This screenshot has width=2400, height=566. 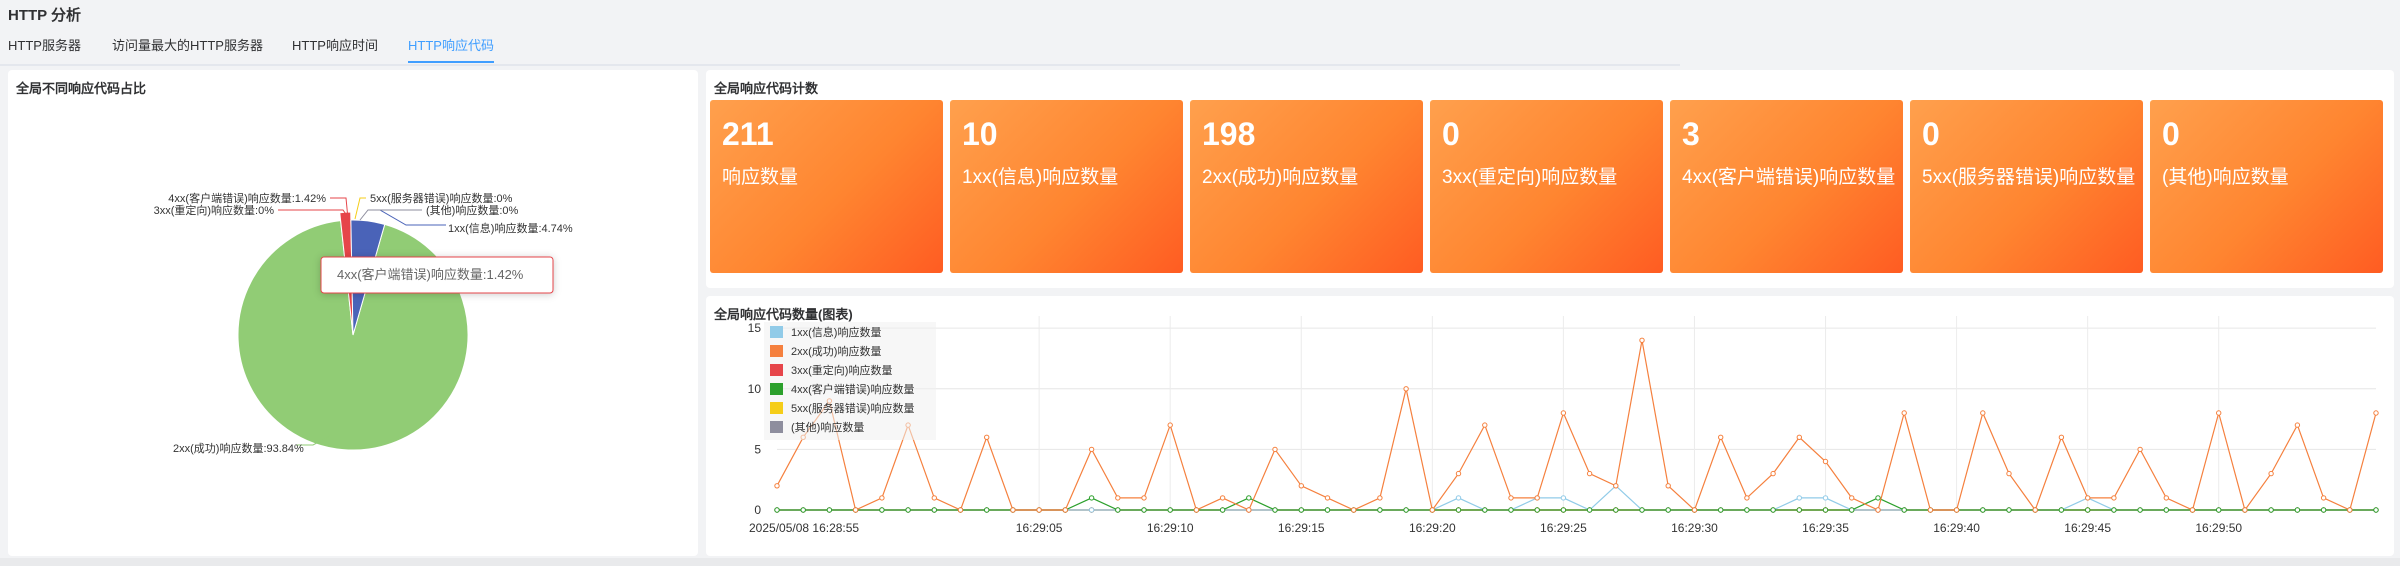 What do you see at coordinates (510, 228) in the screenshot?
I see `pie-label: 1xx(信息)响应数量:4.74%` at bounding box center [510, 228].